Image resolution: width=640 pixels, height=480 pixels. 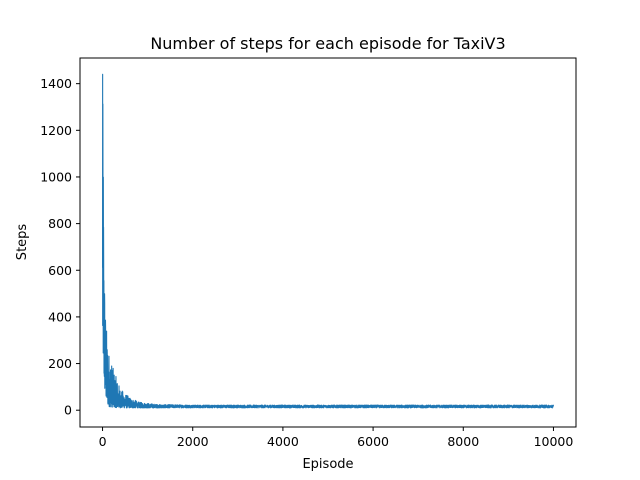 What do you see at coordinates (60, 247) in the screenshot?
I see `y-axis-ticks: 0 200 400 600 800 1000 1200 1400` at bounding box center [60, 247].